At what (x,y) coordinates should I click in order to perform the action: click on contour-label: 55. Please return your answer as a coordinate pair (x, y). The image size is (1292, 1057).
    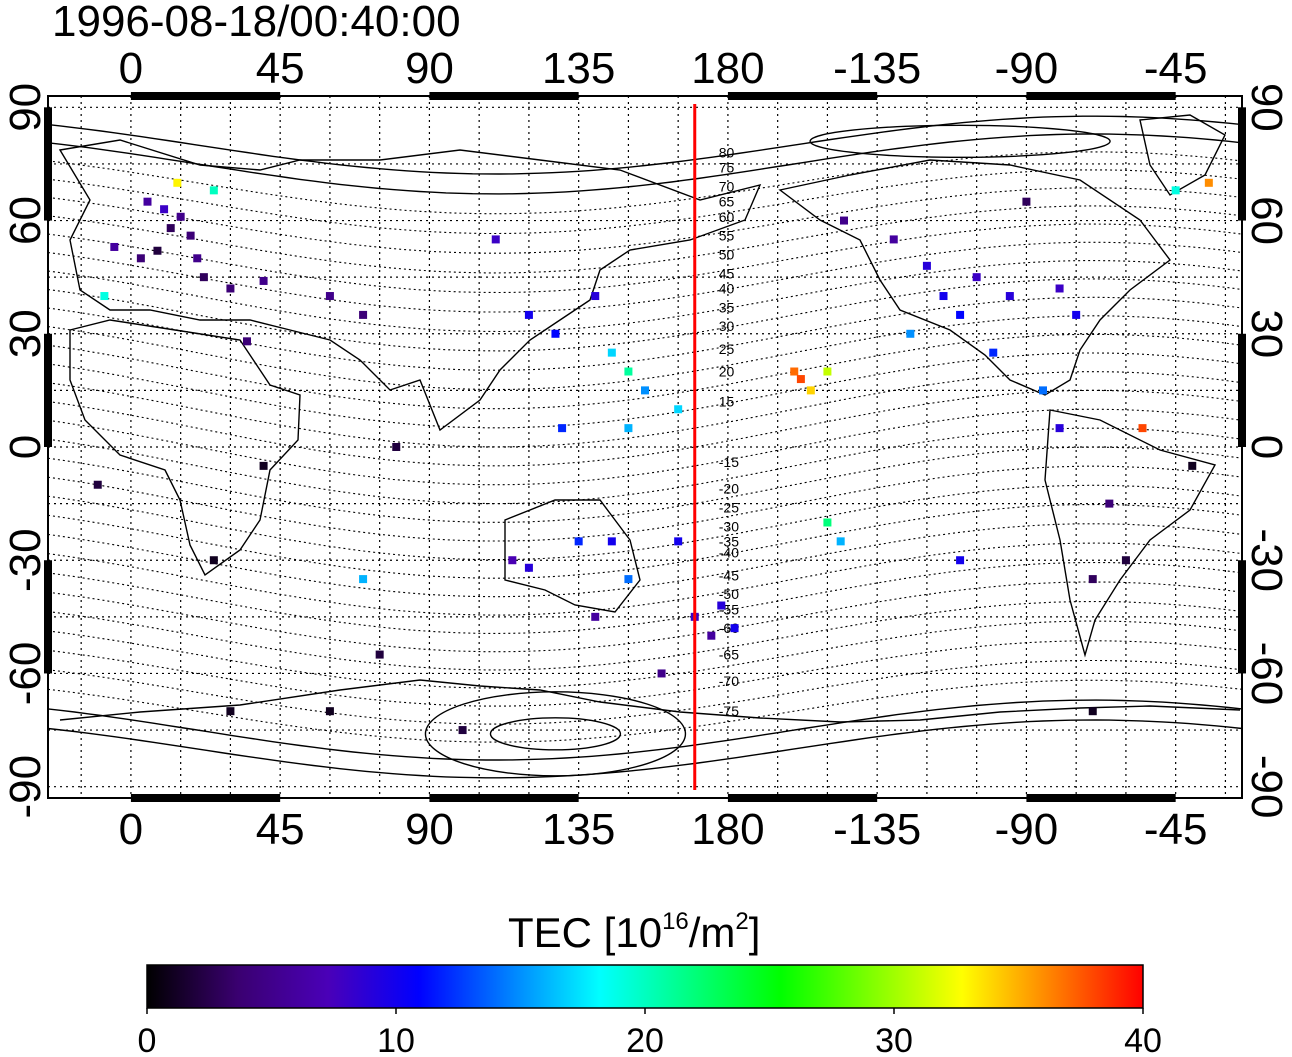
    Looking at the image, I should click on (727, 236).